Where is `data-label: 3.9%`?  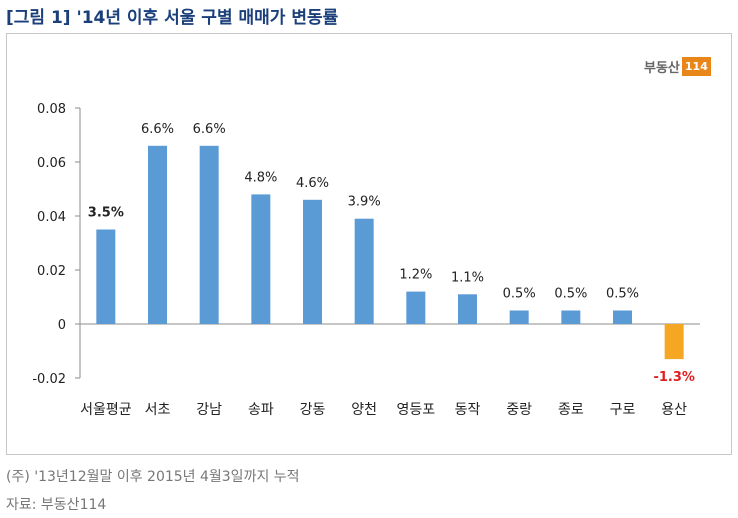 data-label: 3.9% is located at coordinates (364, 202).